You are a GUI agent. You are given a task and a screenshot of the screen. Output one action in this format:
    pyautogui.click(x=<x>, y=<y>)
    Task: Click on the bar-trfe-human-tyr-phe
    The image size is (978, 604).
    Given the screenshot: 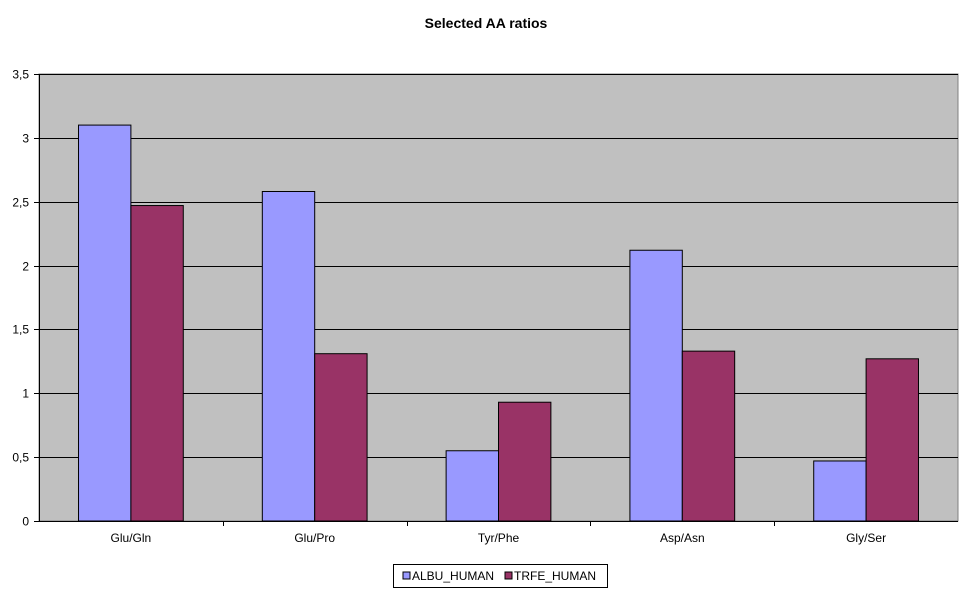 What is the action you would take?
    pyautogui.click(x=525, y=461)
    